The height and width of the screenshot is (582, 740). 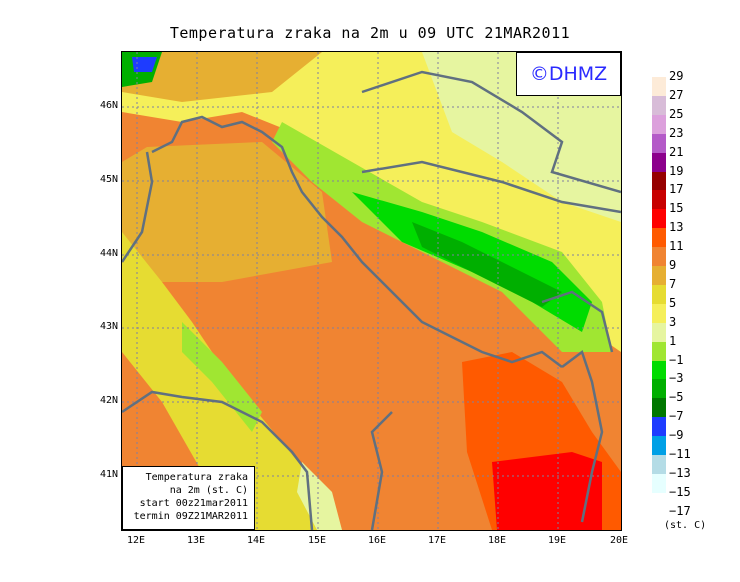 I want to click on legend-label: 3, so click(x=673, y=321).